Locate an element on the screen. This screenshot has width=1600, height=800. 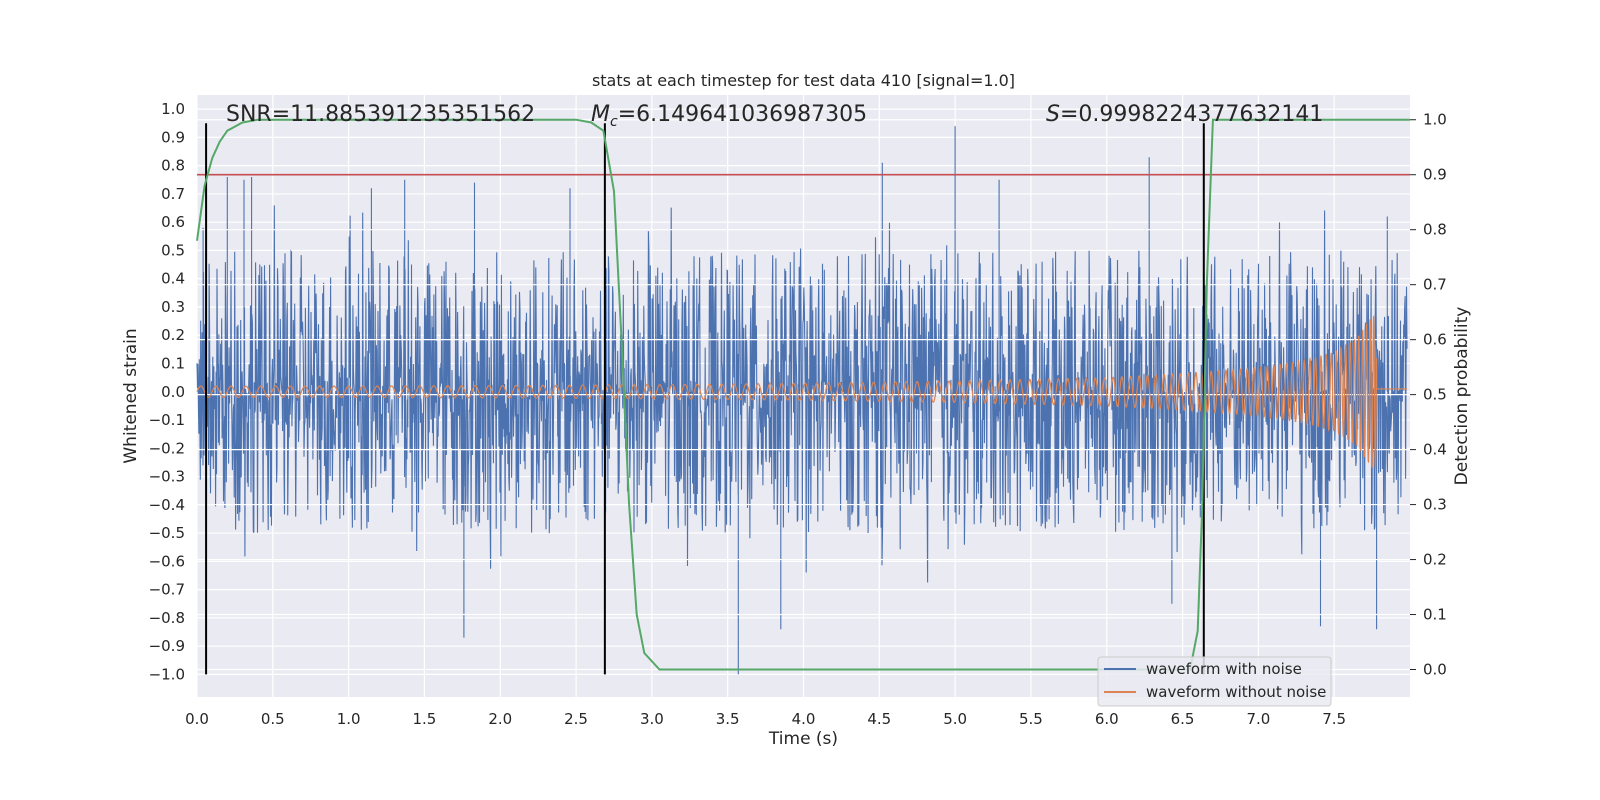
y-right-tick-2: 0.8 is located at coordinates (1435, 230).